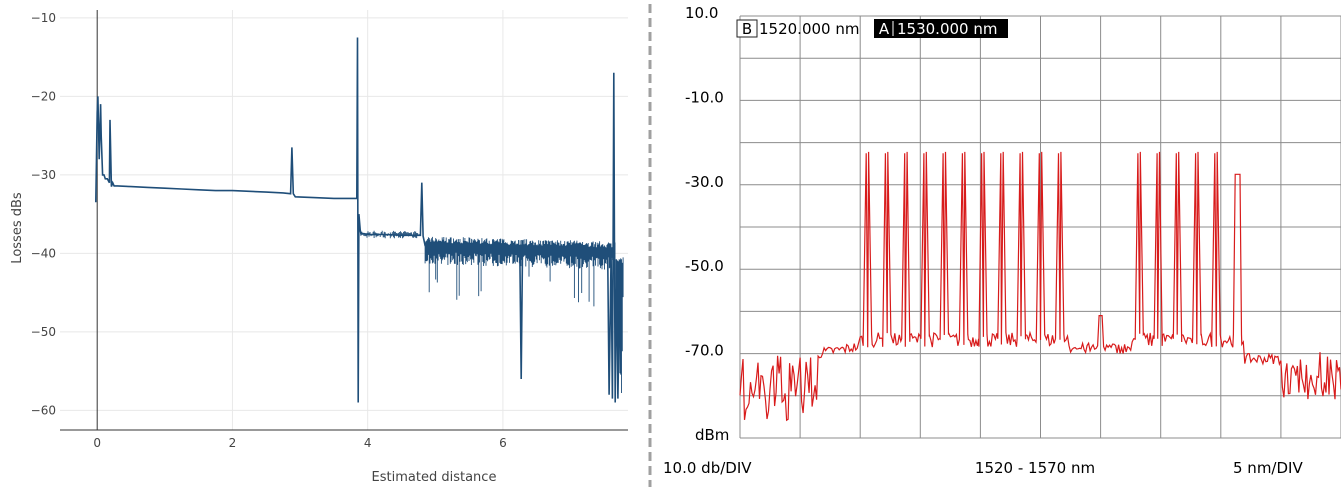 This screenshot has height=487, width=1341. Describe the element at coordinates (1035, 468) in the screenshot. I see `osa-footer-span: 1520 - 1570 nm` at that location.